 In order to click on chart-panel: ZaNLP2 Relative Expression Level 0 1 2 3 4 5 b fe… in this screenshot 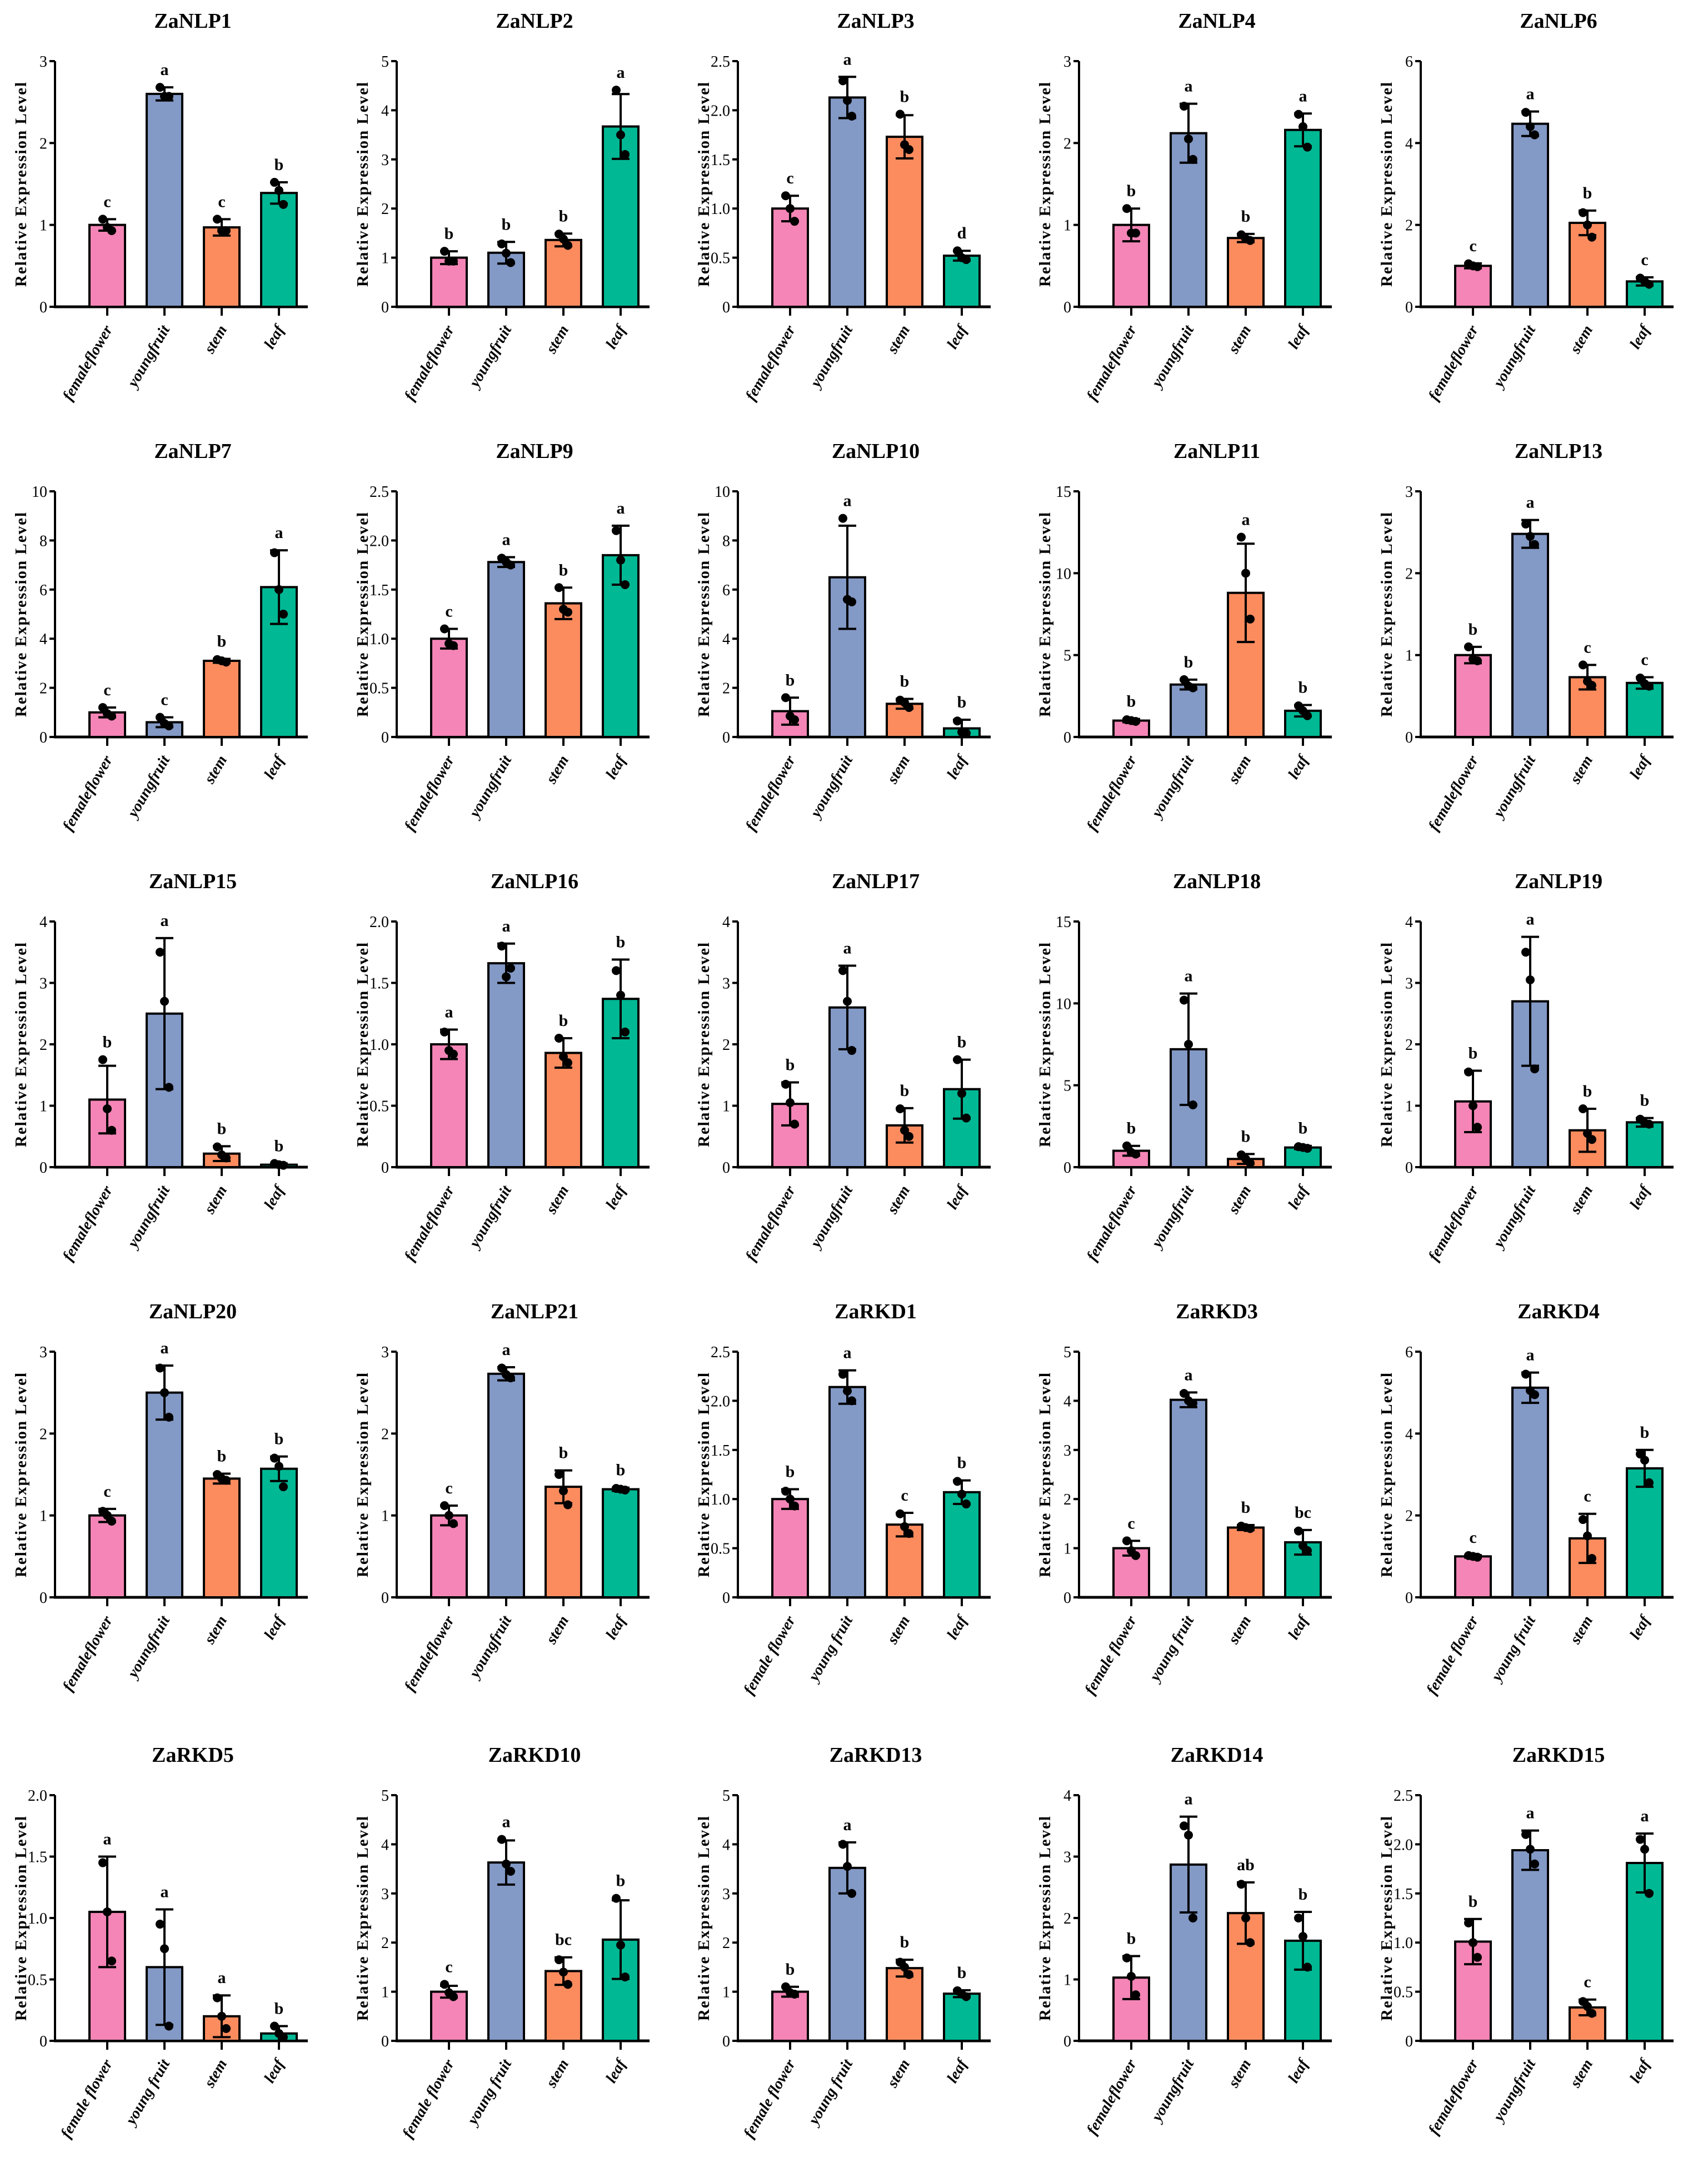, I will do `click(502, 206)`.